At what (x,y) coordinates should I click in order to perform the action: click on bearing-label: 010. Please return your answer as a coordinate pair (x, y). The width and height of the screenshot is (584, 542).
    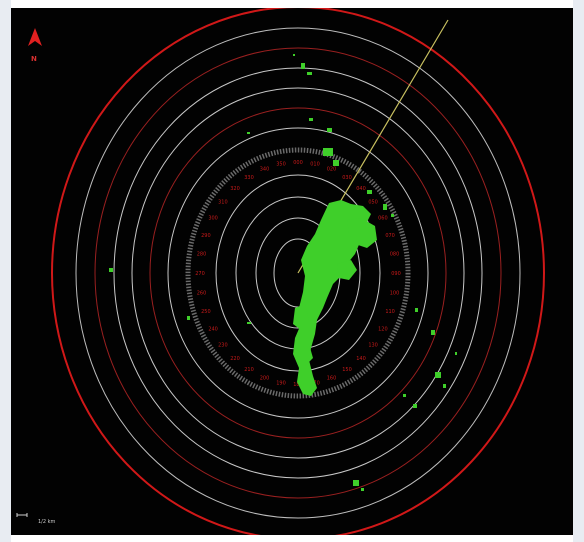
    Looking at the image, I should click on (315, 165).